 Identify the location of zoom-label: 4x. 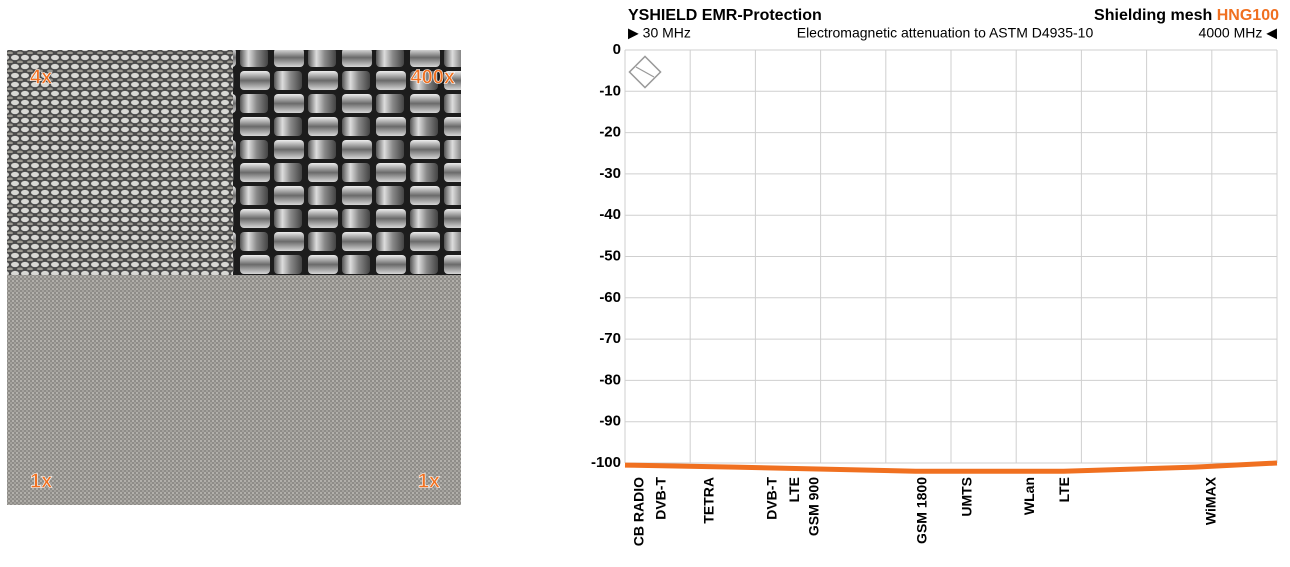
(41, 77).